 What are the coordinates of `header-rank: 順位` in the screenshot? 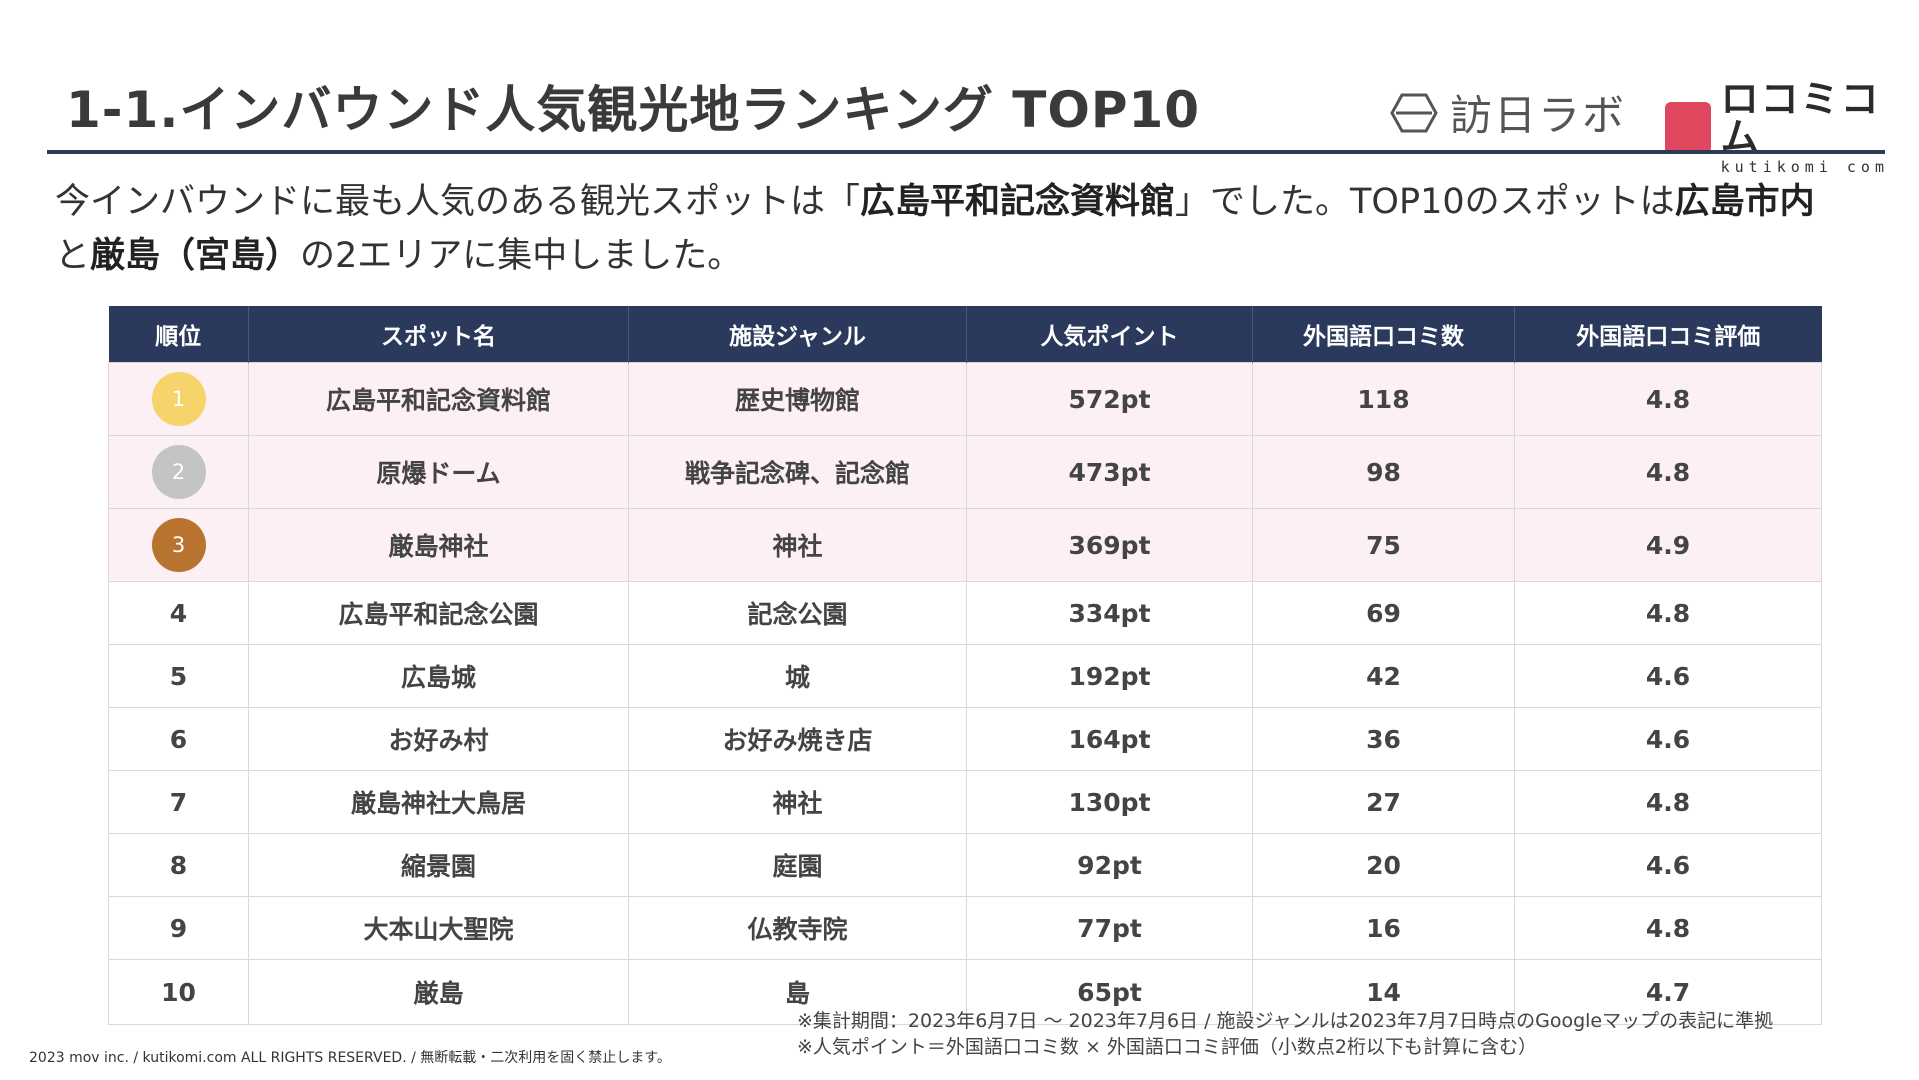 It's located at (178, 334).